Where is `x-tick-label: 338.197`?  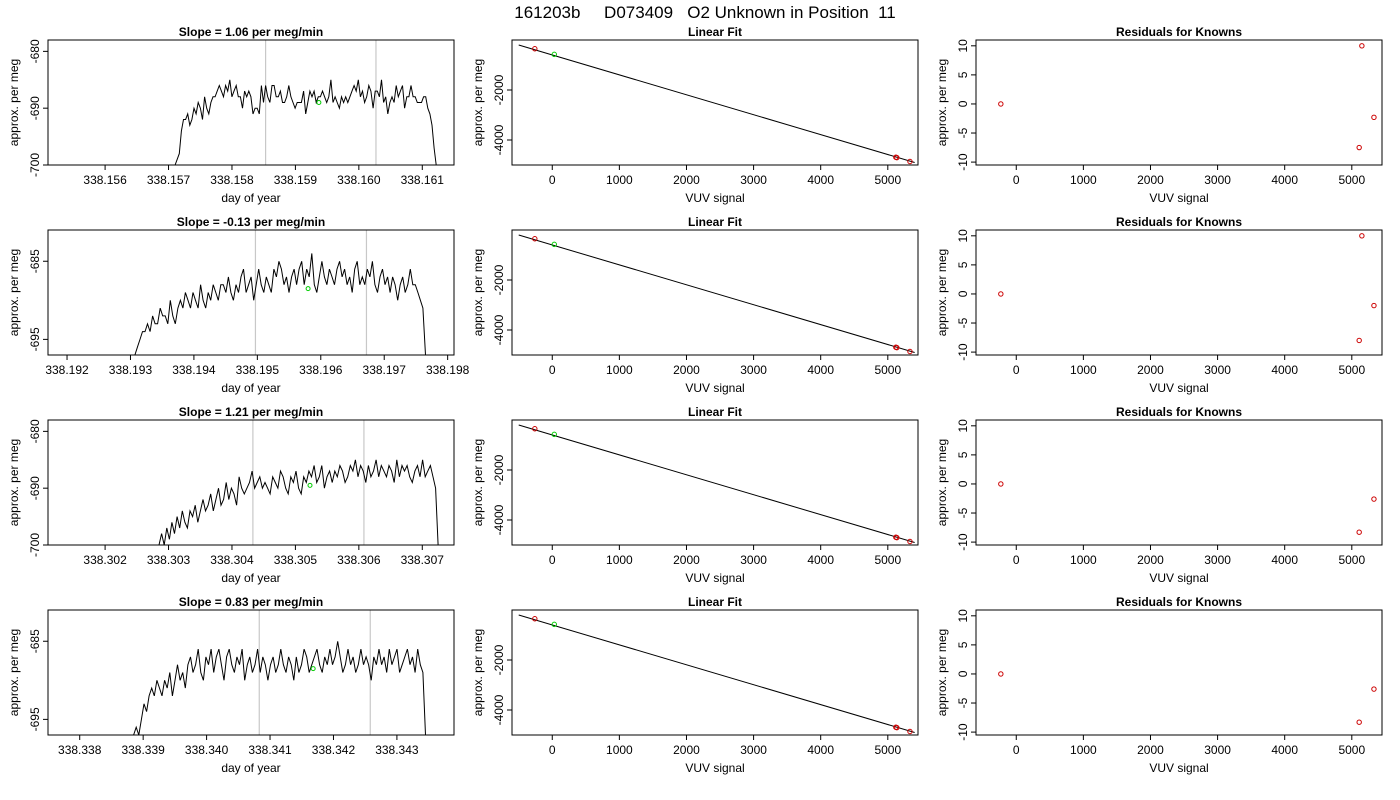 x-tick-label: 338.197 is located at coordinates (385, 370).